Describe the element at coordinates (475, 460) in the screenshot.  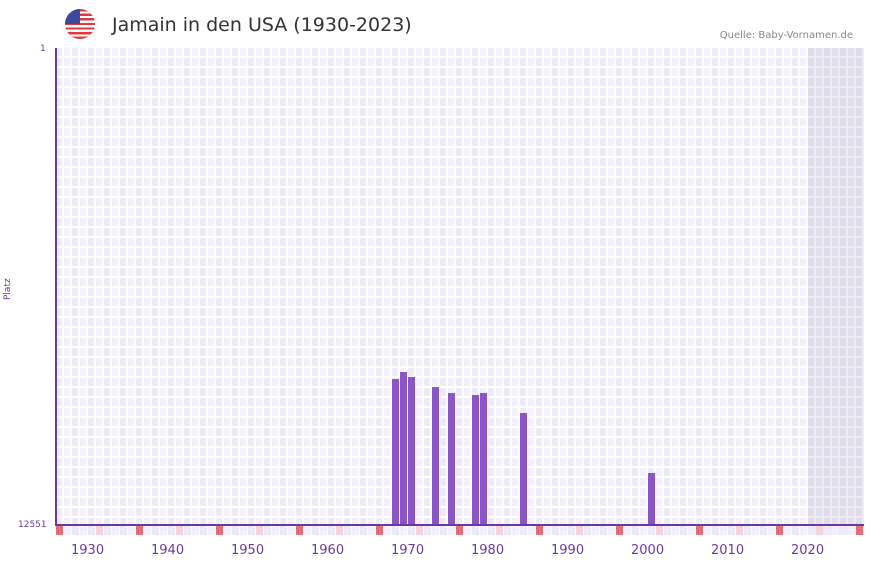
I see `bar-1980` at that location.